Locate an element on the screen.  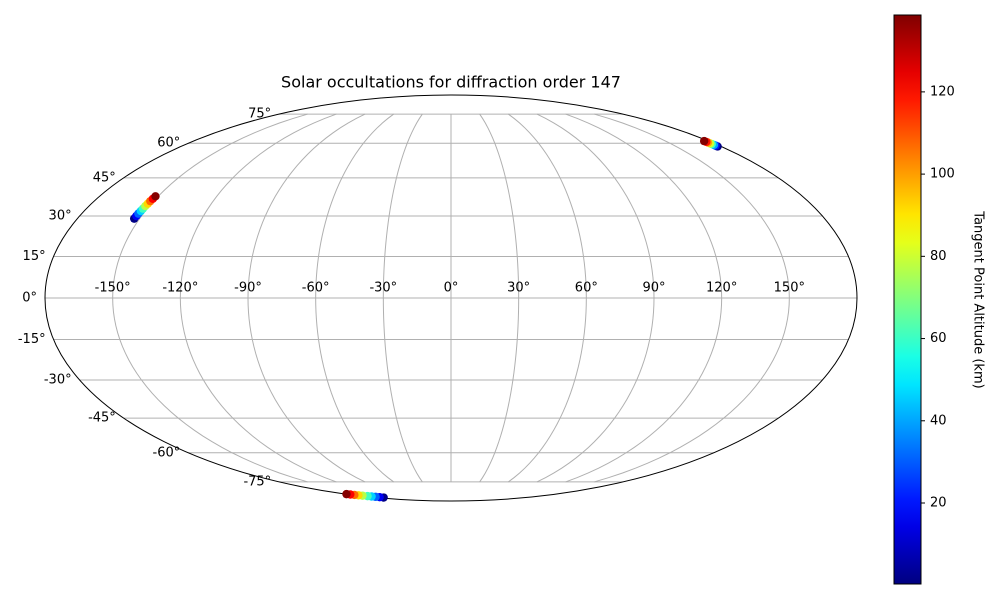
y-tick-label: -60° is located at coordinates (167, 452).